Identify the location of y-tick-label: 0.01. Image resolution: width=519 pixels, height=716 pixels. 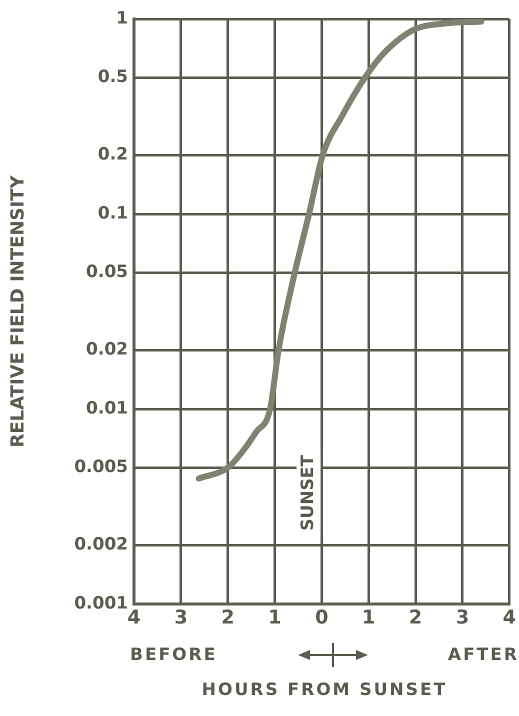
(107, 408).